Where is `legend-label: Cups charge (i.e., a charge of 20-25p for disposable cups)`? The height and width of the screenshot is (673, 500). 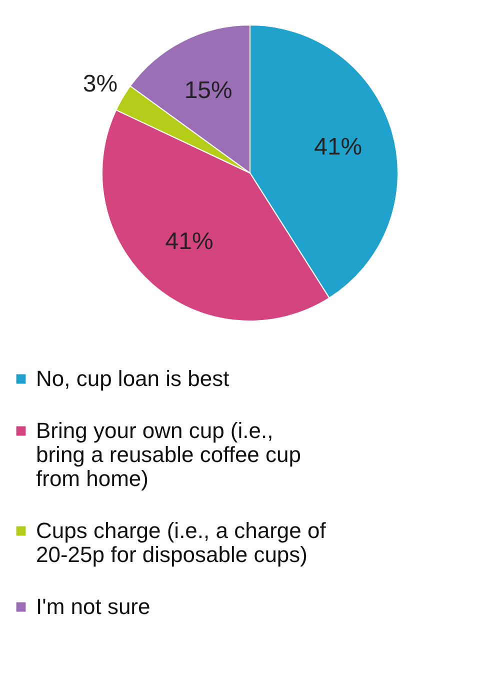
legend-label: Cups charge (i.e., a charge of 20-25p for disposable cups) is located at coordinates (181, 542).